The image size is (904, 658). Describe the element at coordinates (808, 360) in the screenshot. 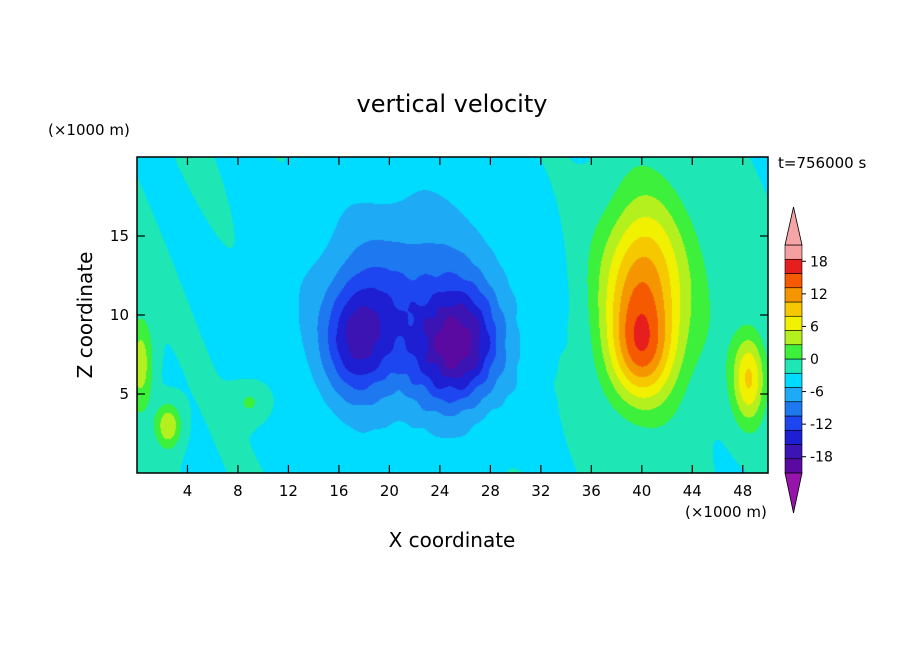

I see `colorbar: 18 12 6 0 -6 -12 -18` at that location.